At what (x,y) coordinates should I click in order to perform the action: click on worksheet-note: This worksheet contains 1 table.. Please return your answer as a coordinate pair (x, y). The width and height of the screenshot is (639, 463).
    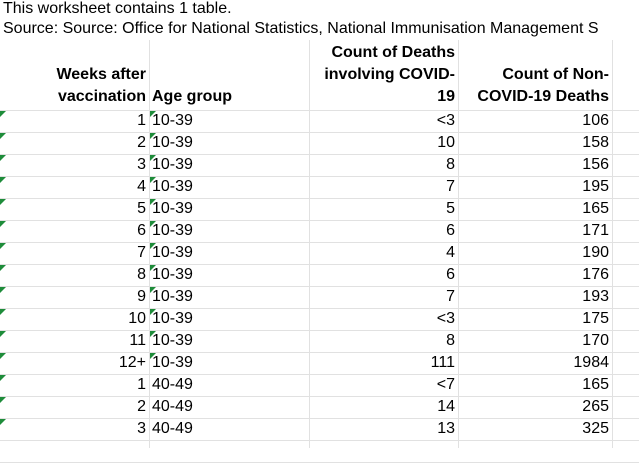
    Looking at the image, I should click on (117, 8).